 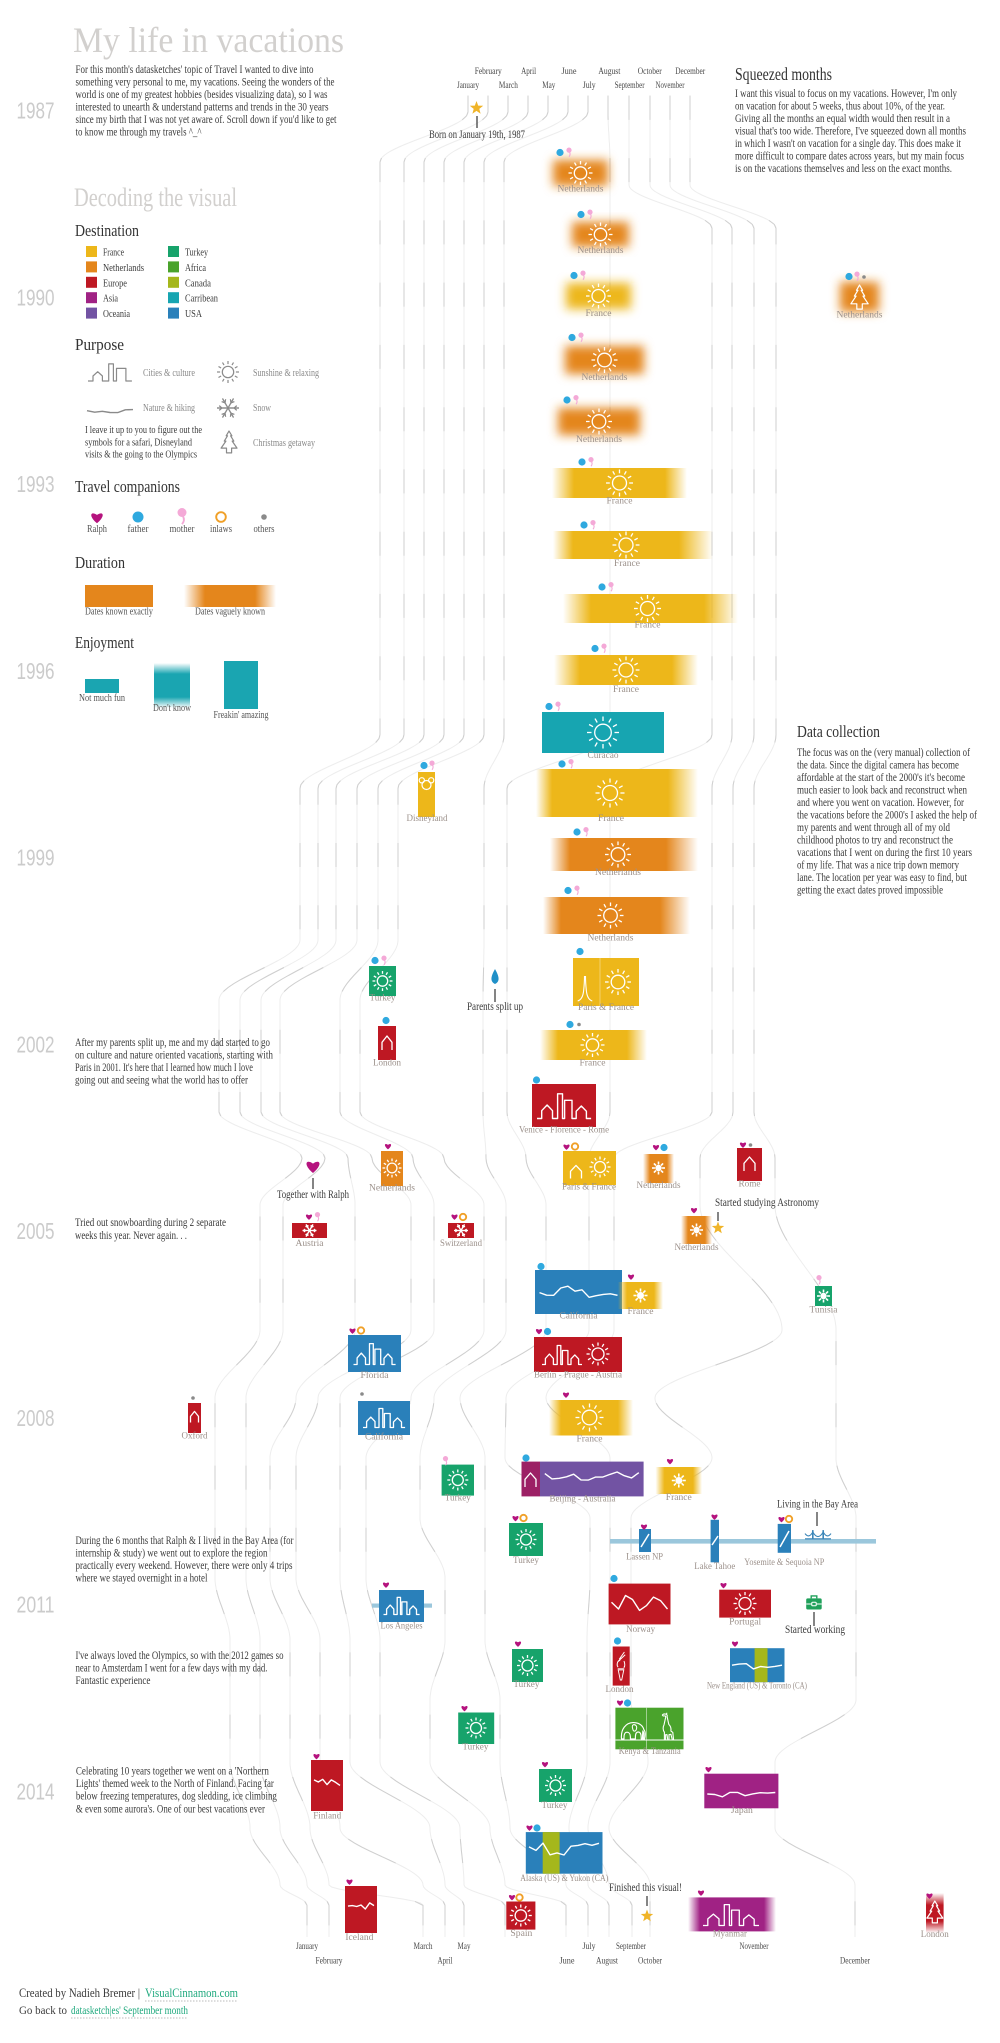 What do you see at coordinates (99, 344) in the screenshot?
I see `svg-text: Purpose` at bounding box center [99, 344].